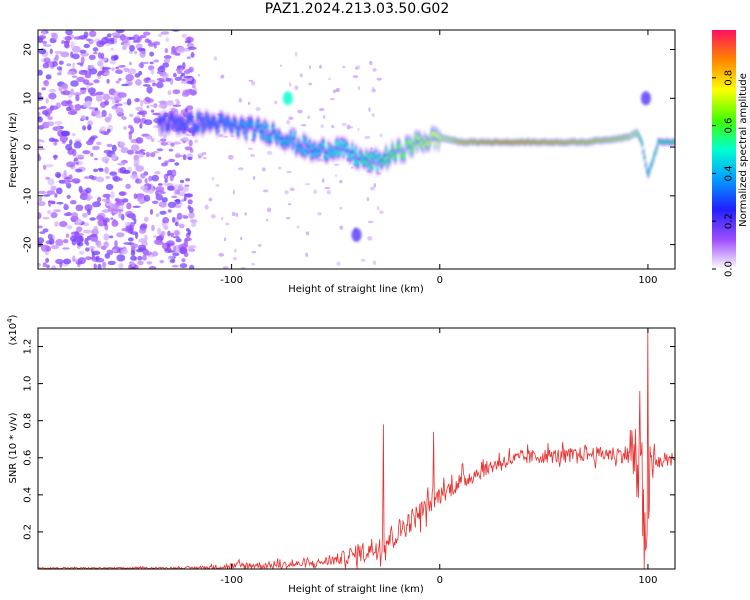 Image resolution: width=750 pixels, height=600 pixels. Describe the element at coordinates (287, 98) in the screenshot. I see `ridge-outlier` at that location.